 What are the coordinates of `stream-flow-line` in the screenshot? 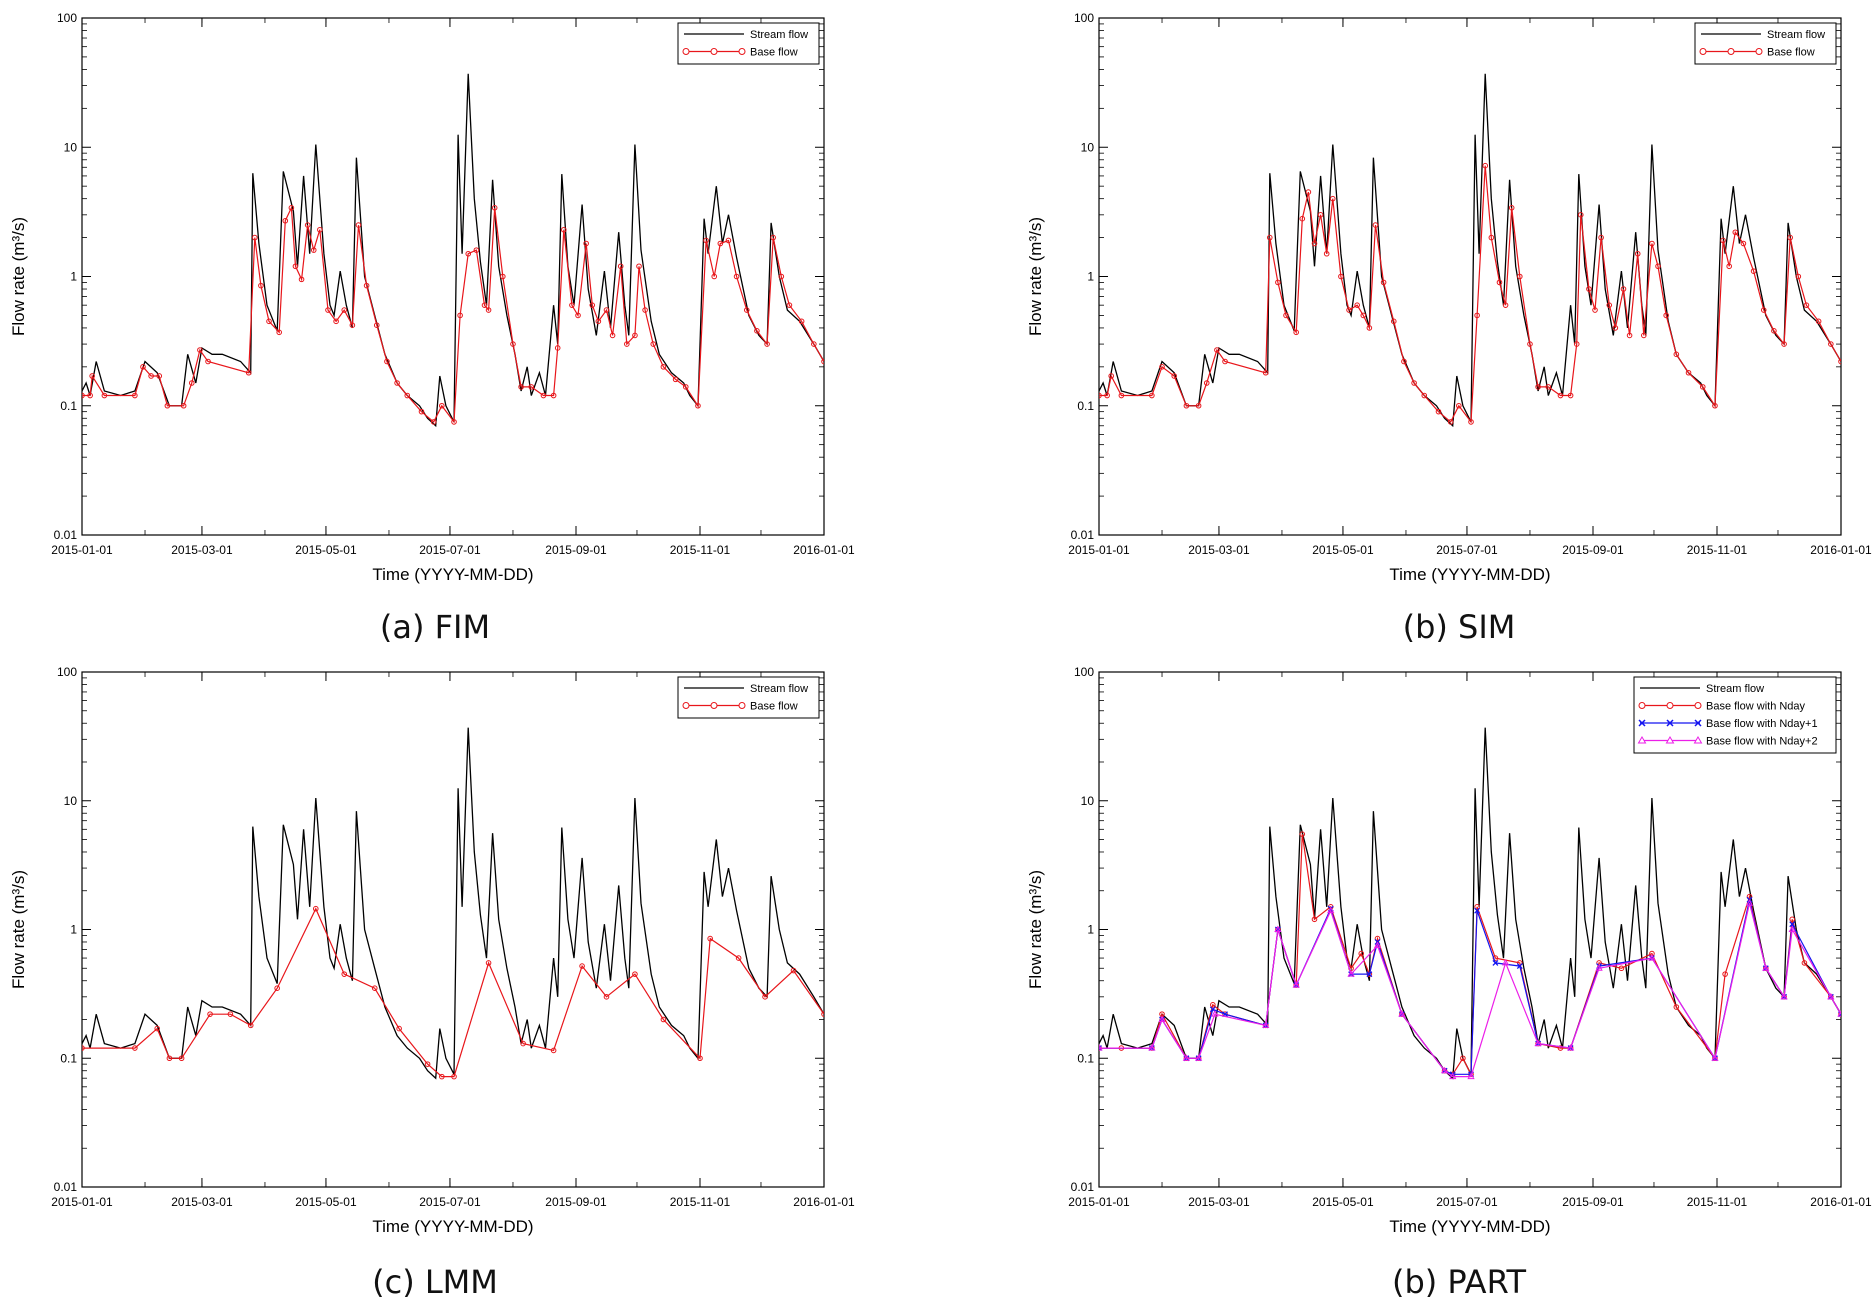 It's located at (453, 903).